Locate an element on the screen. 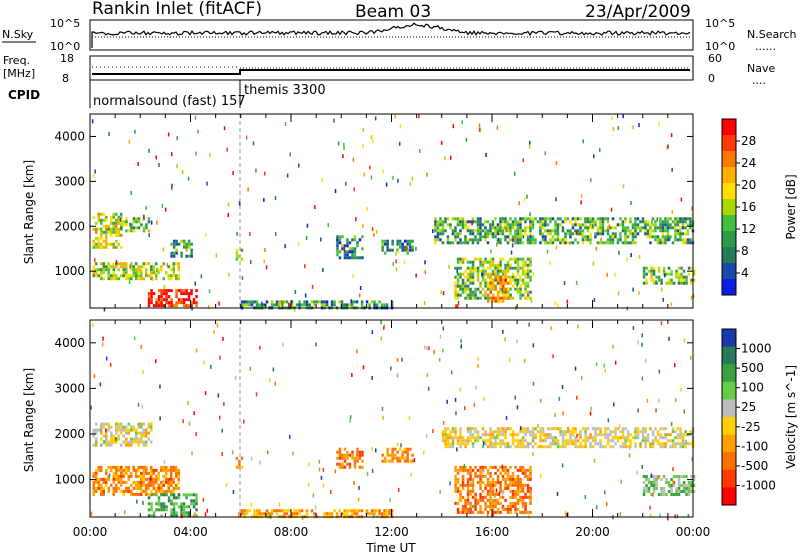  velocity-ylabel: Slant Range [km] is located at coordinates (29, 420).